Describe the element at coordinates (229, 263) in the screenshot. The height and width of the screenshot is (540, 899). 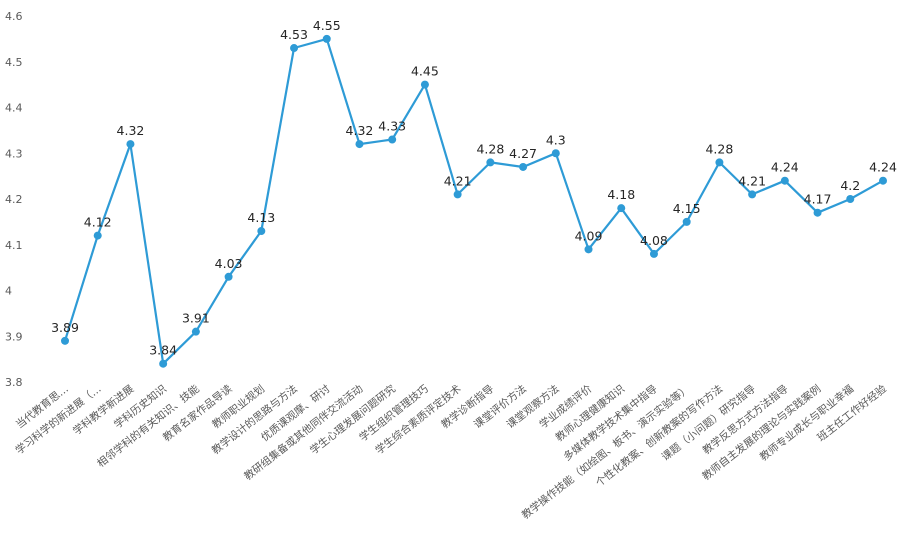
I see `data-label: 4.03` at that location.